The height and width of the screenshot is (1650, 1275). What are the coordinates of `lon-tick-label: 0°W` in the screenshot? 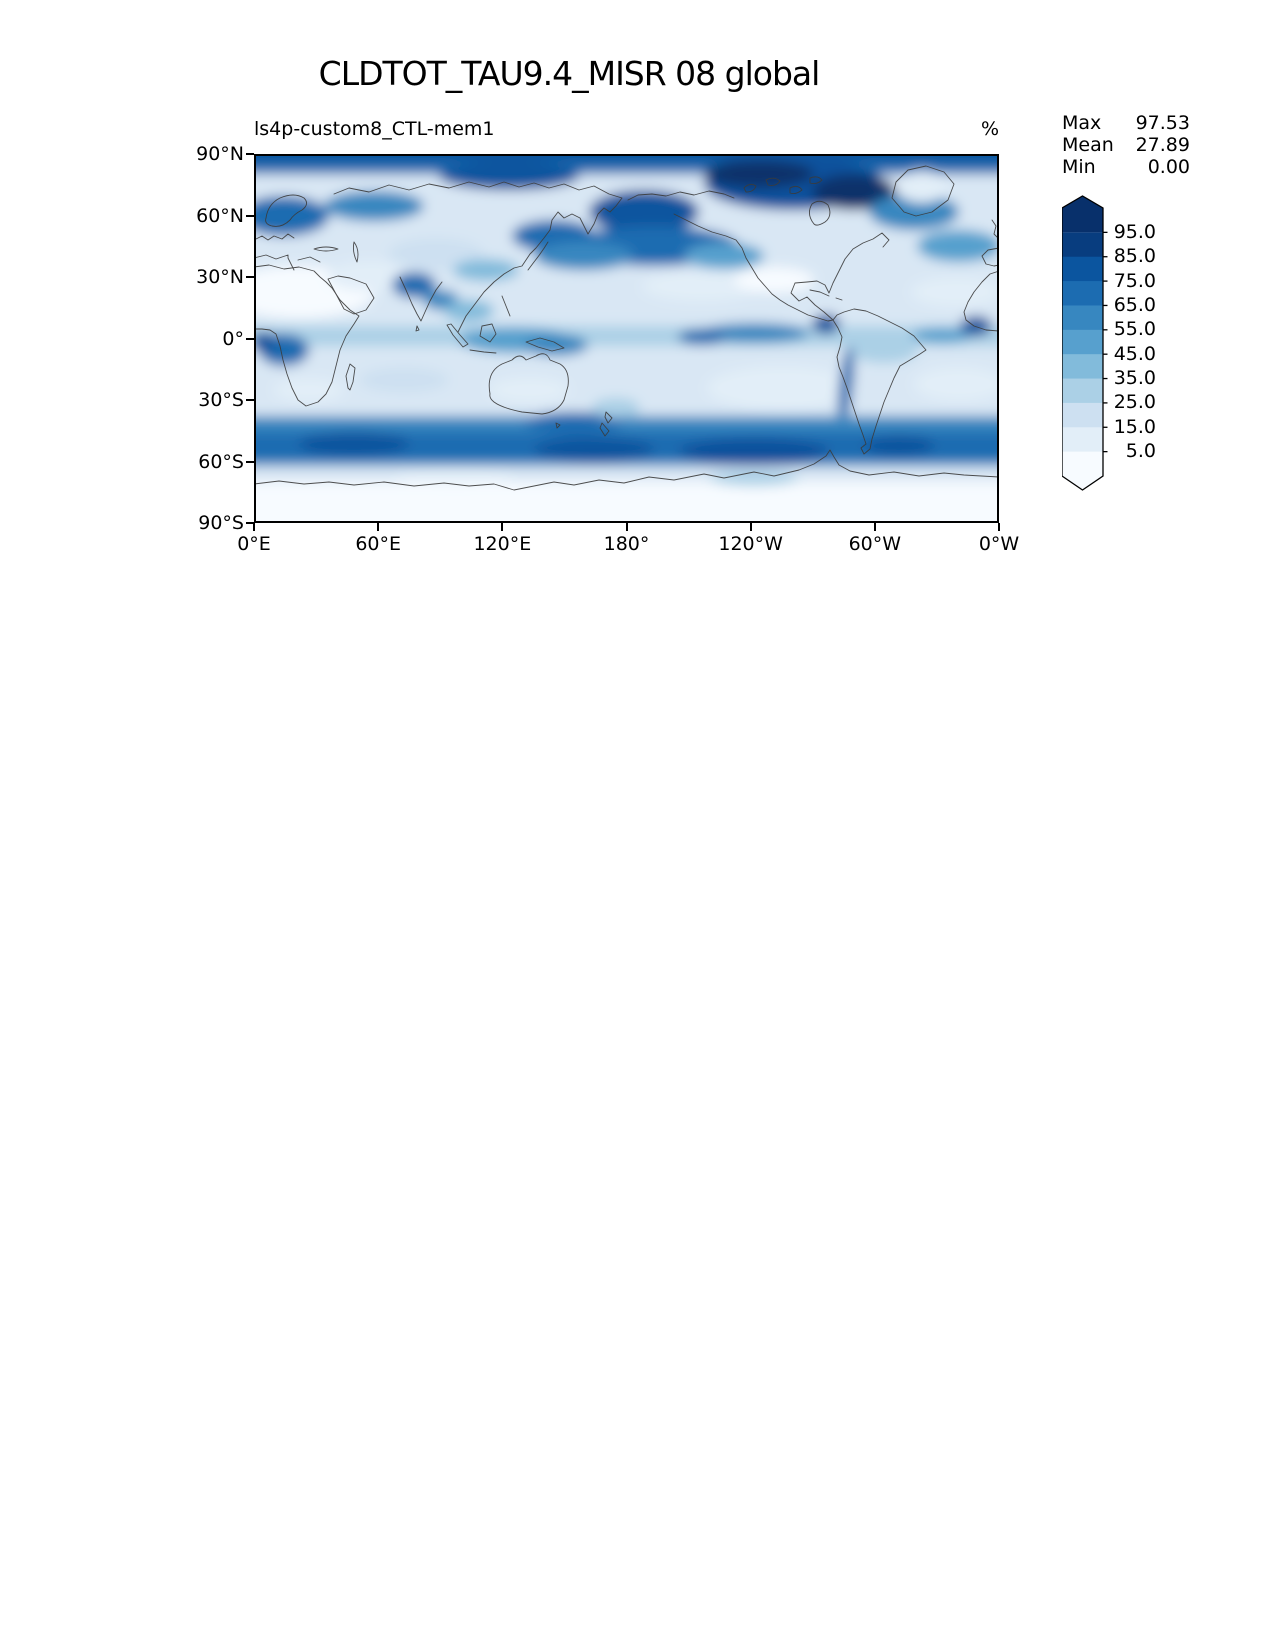 It's located at (999, 544).